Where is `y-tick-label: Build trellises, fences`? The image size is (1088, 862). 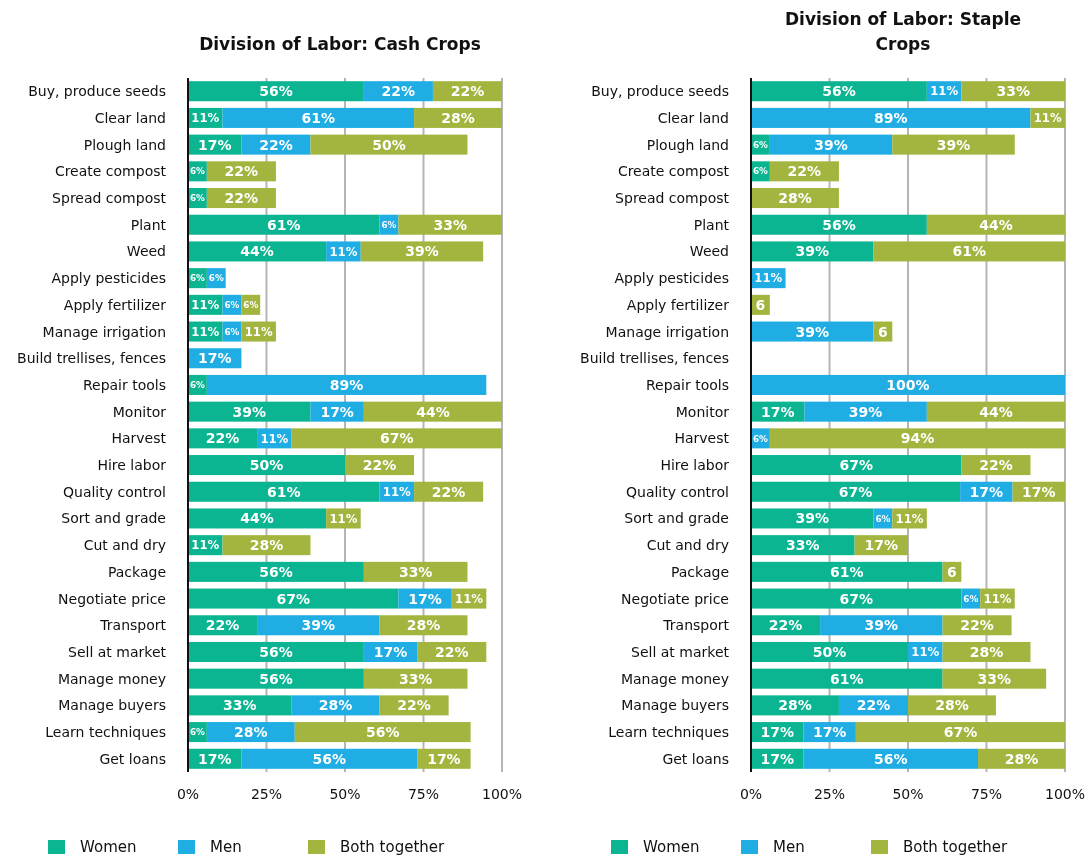 y-tick-label: Build trellises, fences is located at coordinates (654, 358).